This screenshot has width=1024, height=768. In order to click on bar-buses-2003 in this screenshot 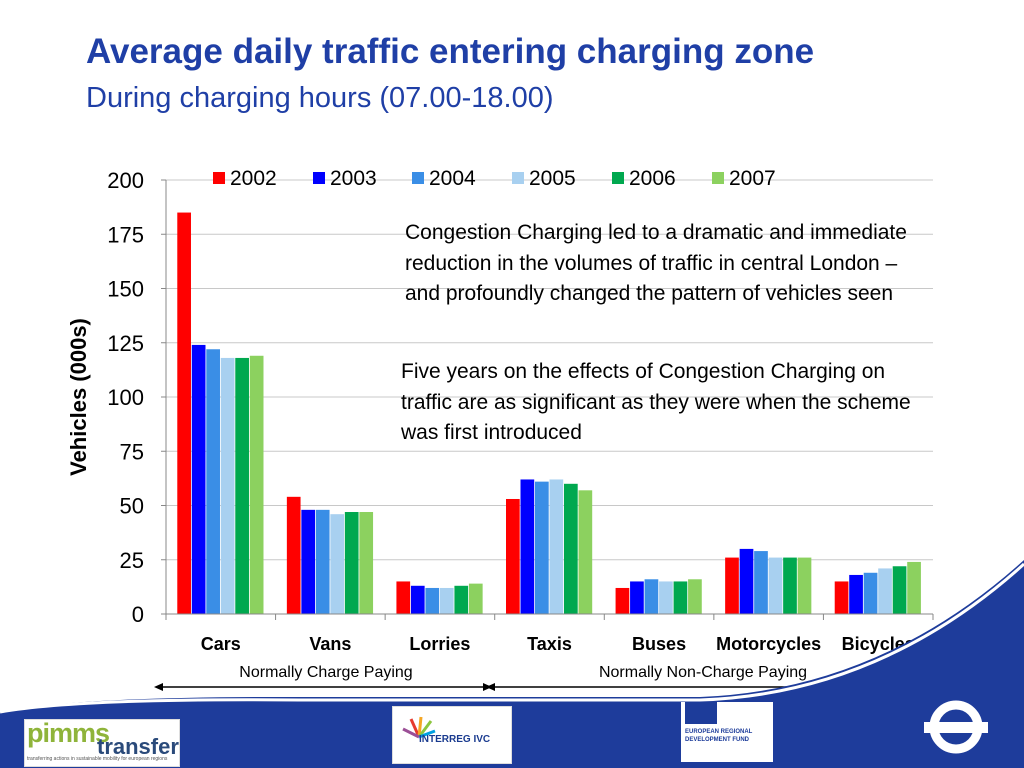, I will do `click(637, 597)`.